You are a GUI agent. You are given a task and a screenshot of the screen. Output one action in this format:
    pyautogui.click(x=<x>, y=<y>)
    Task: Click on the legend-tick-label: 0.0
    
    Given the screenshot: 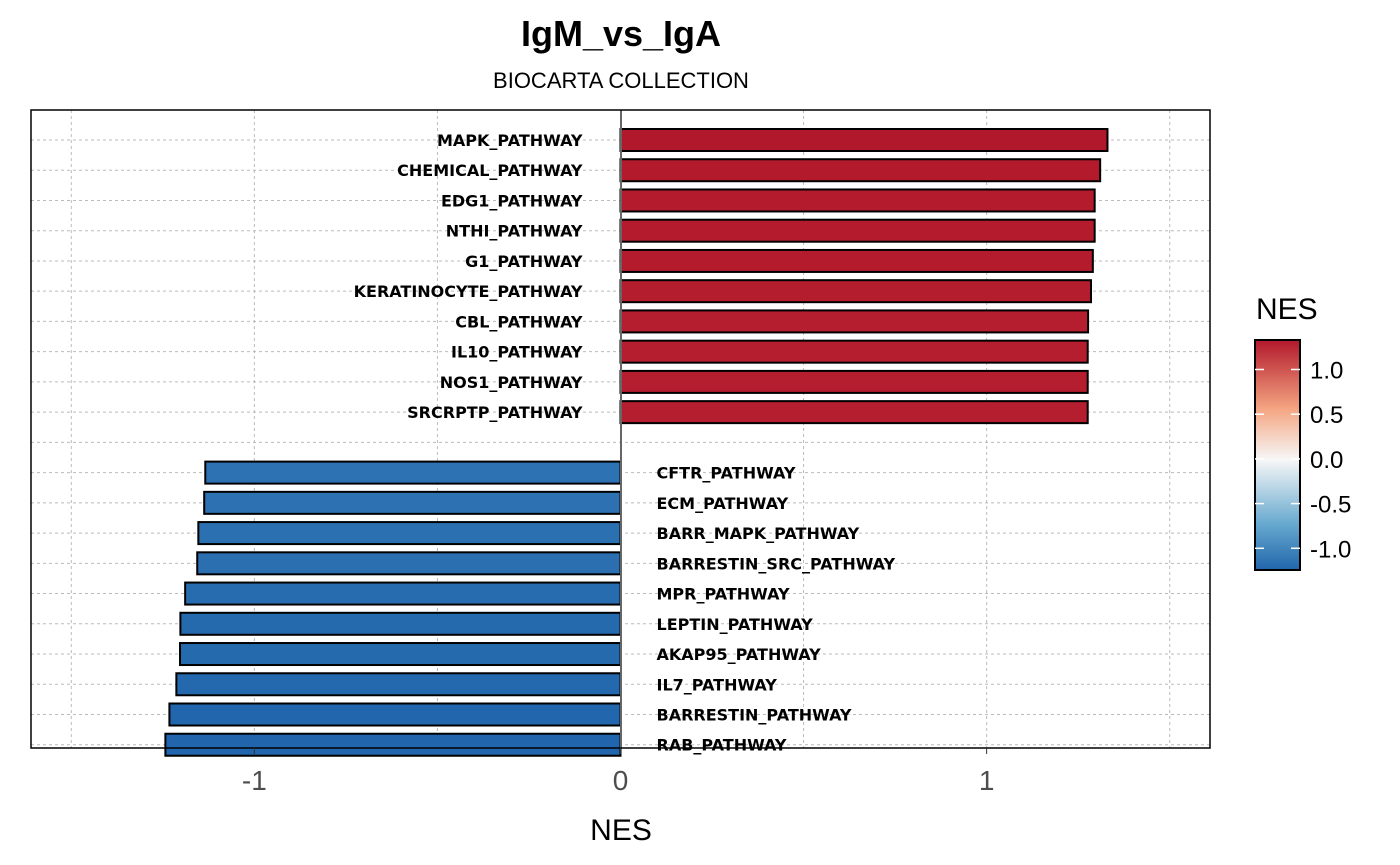 What is the action you would take?
    pyautogui.click(x=1326, y=460)
    